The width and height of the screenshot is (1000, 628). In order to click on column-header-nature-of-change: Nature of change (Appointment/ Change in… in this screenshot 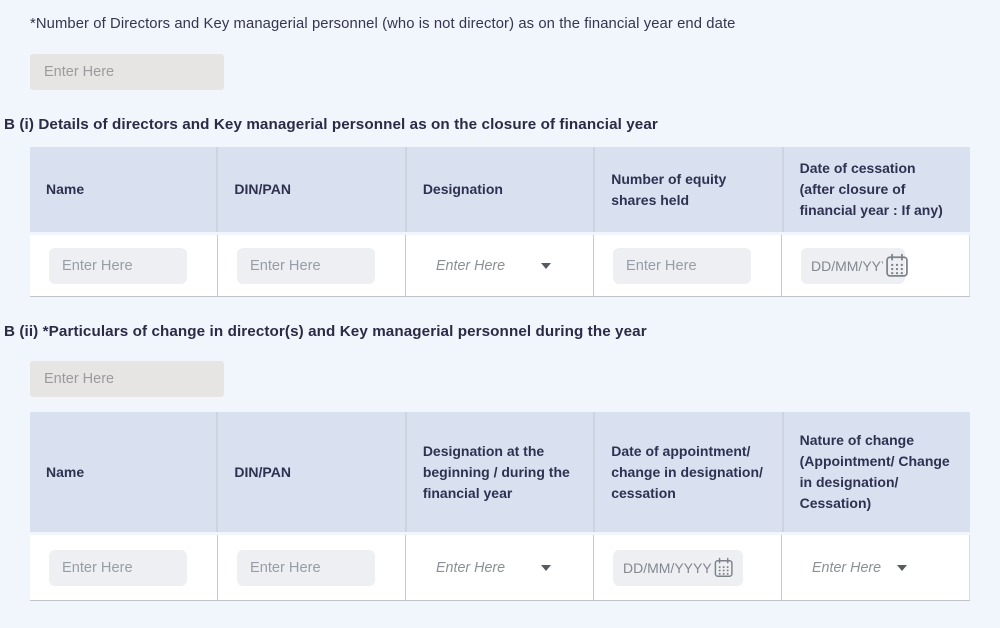, I will do `click(877, 472)`.